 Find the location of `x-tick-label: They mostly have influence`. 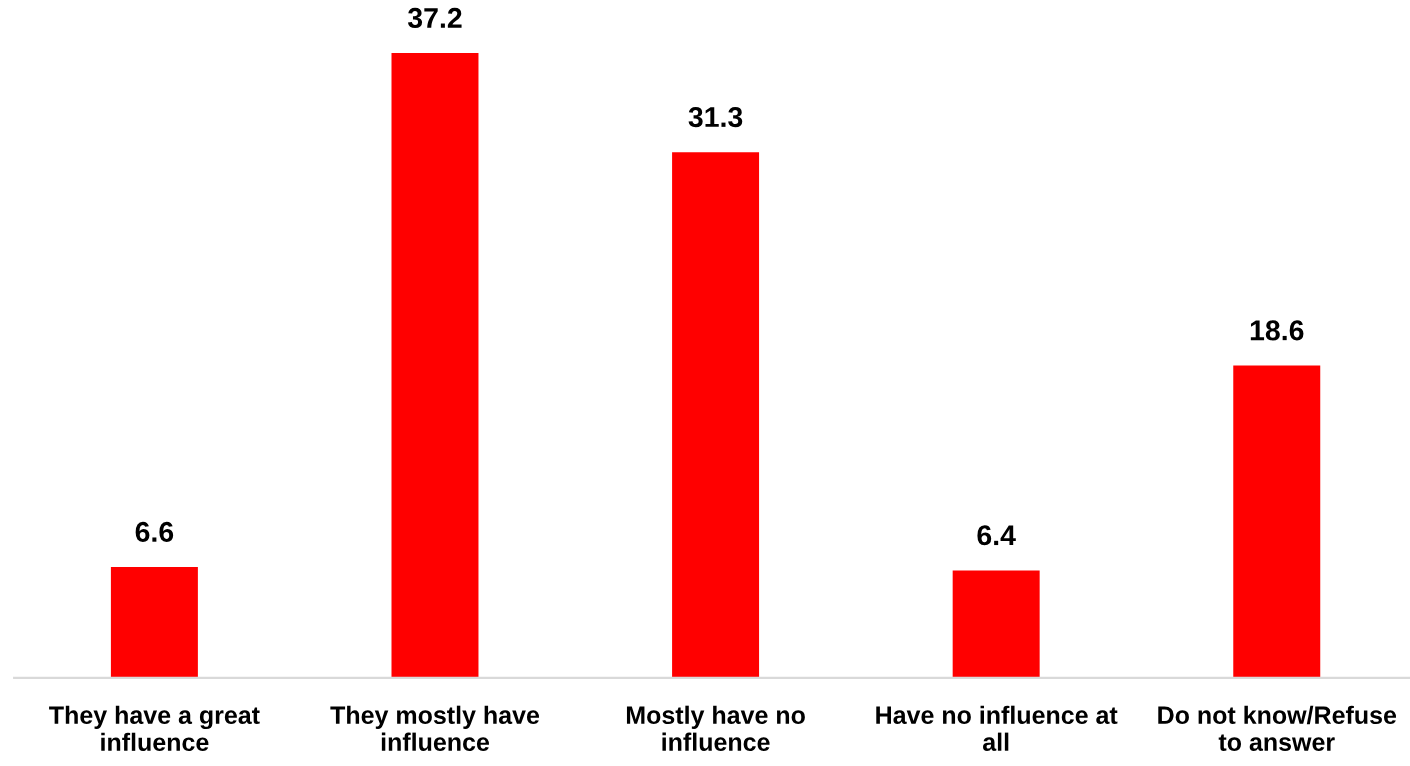

x-tick-label: They mostly have influence is located at coordinates (435, 728).